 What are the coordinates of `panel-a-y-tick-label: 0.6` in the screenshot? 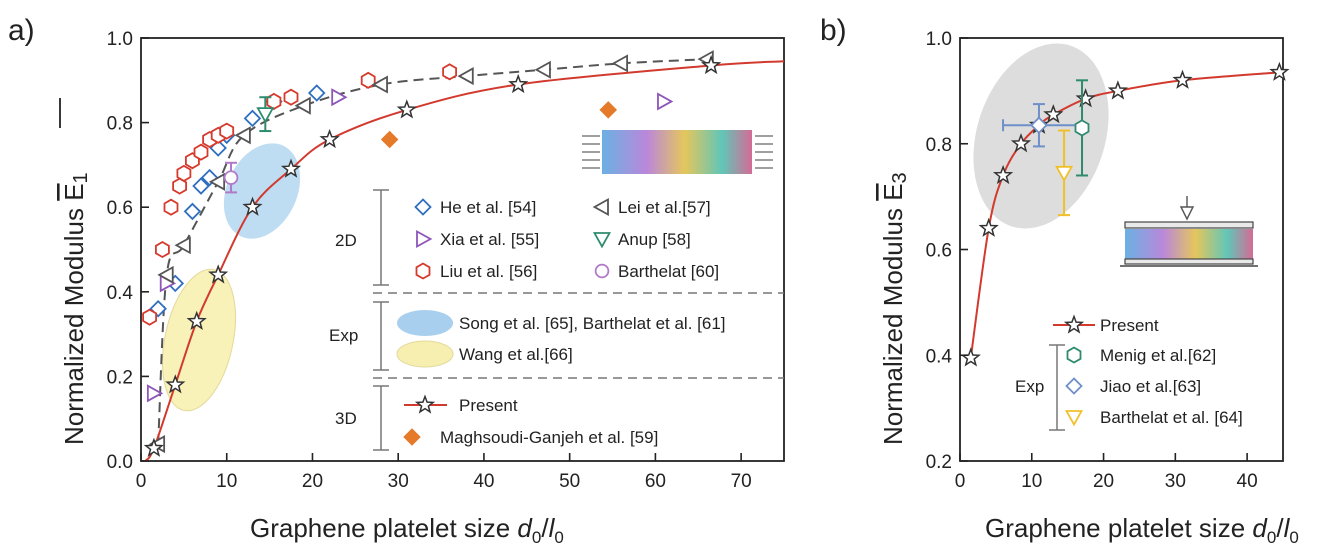 It's located at (120, 208).